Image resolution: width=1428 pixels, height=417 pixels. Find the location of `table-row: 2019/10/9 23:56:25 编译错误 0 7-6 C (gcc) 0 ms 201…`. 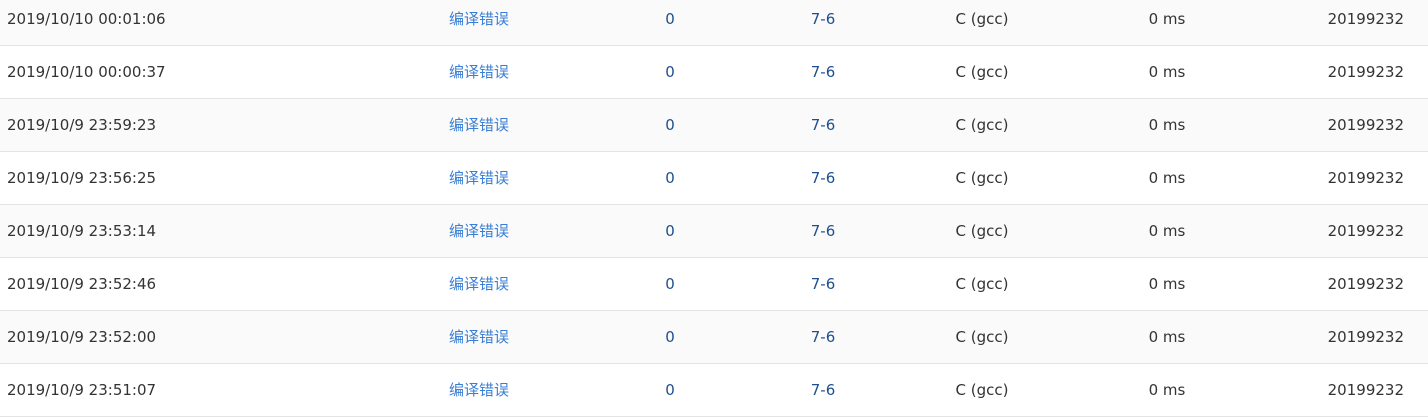

table-row: 2019/10/9 23:56:25 编译错误 0 7-6 C (gcc) 0 ms 201… is located at coordinates (714, 178).